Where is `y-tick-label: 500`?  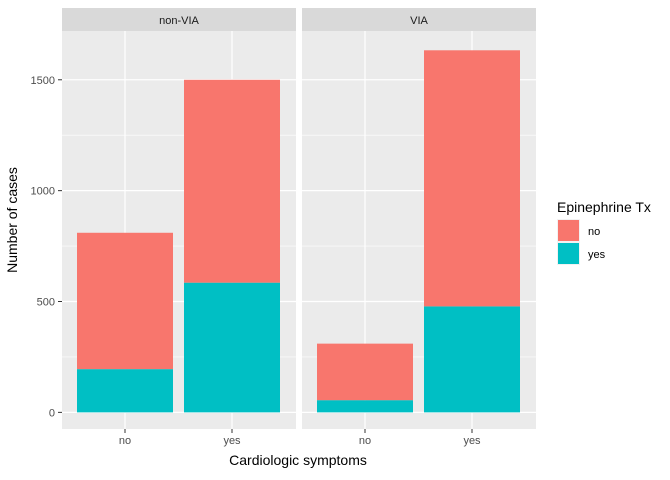
y-tick-label: 500 is located at coordinates (46, 303).